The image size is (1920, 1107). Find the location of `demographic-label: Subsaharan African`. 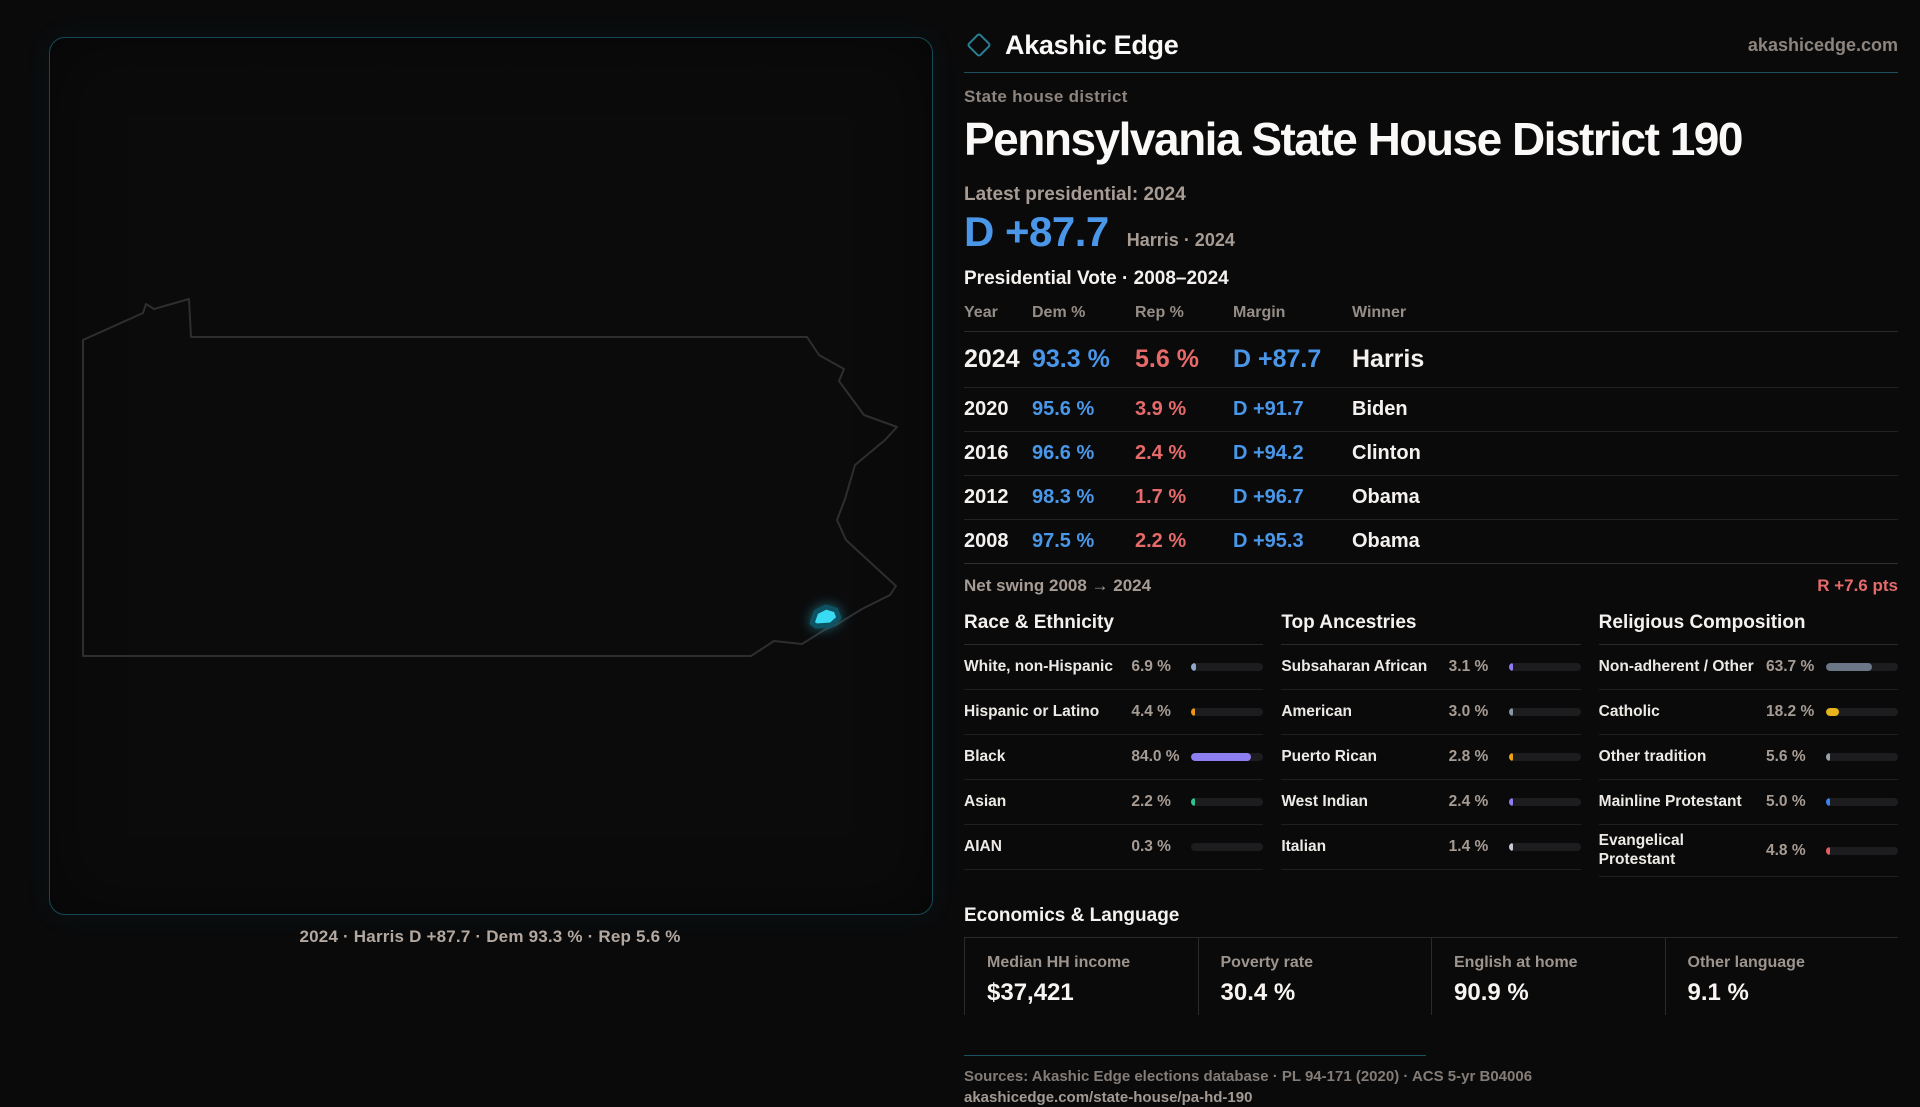

demographic-label: Subsaharan African is located at coordinates (1354, 666).